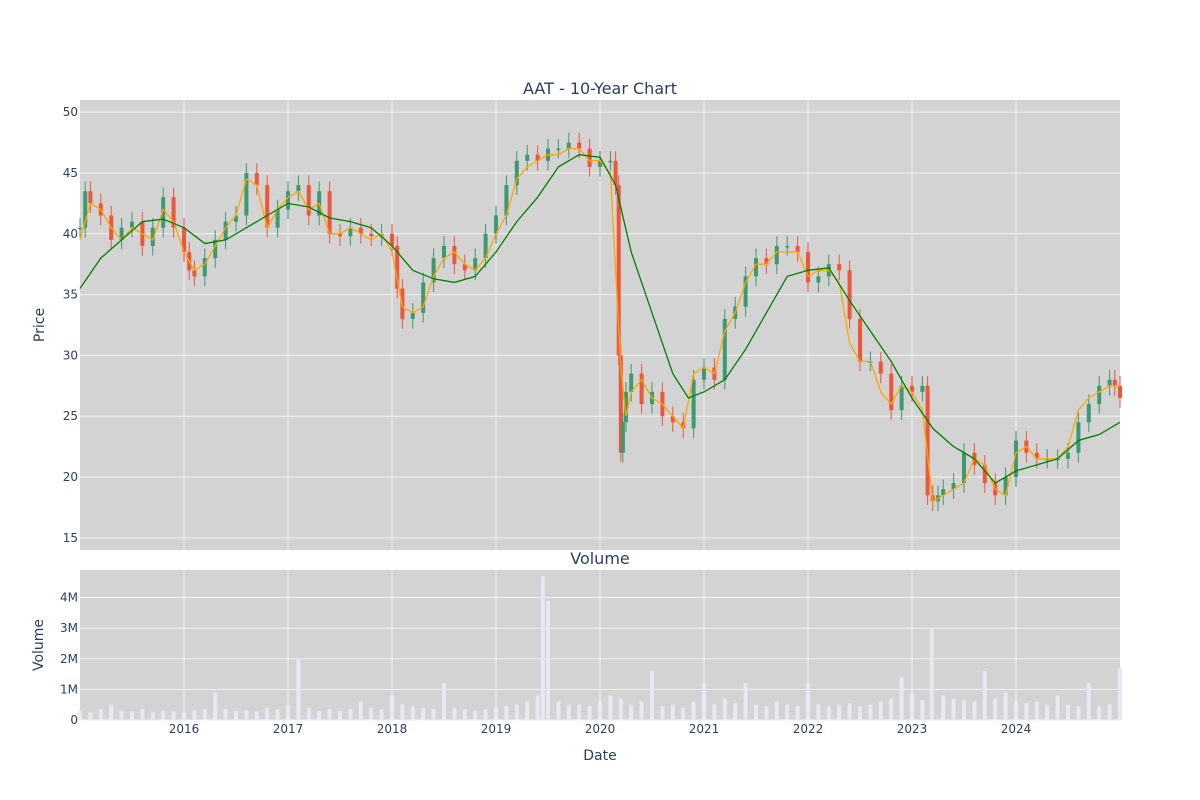 This screenshot has width=1200, height=800. Describe the element at coordinates (70, 477) in the screenshot. I see `price-y-tick: 20` at that location.